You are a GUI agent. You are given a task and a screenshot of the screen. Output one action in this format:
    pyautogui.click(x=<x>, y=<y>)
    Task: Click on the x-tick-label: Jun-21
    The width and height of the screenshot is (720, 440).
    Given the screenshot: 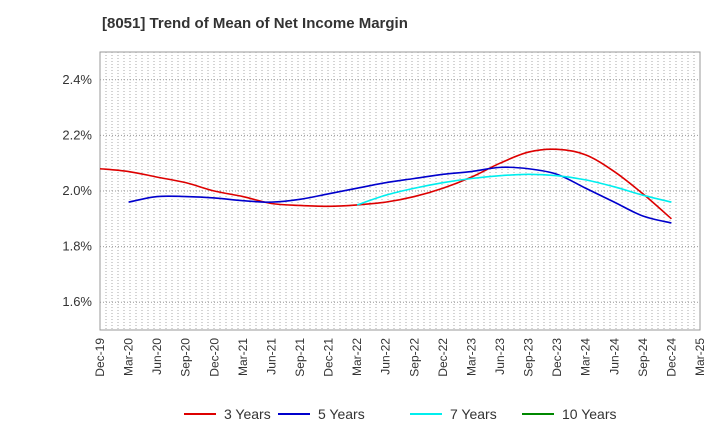 What is the action you would take?
    pyautogui.click(x=271, y=356)
    